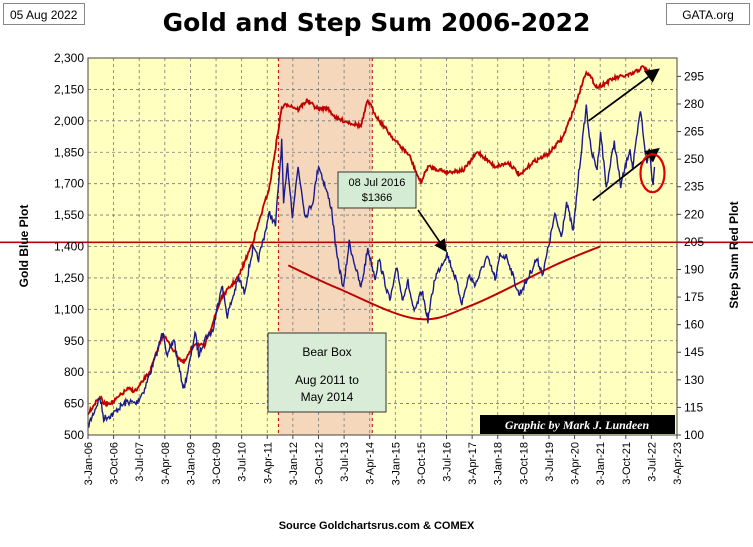 Image resolution: width=753 pixels, height=547 pixels. Describe the element at coordinates (69, 121) in the screenshot. I see `left-tick-label: 2,000` at that location.